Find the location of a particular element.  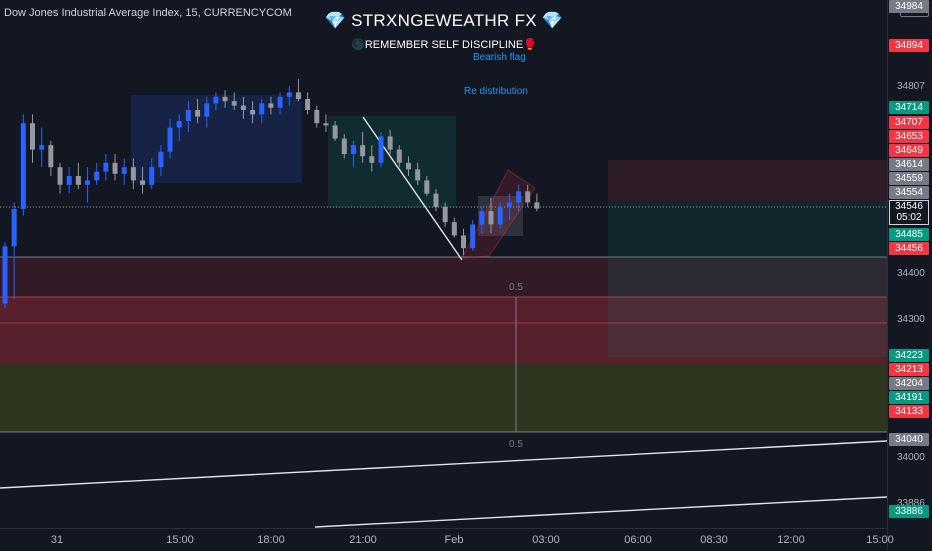

price-tag: 34204 is located at coordinates (909, 383).